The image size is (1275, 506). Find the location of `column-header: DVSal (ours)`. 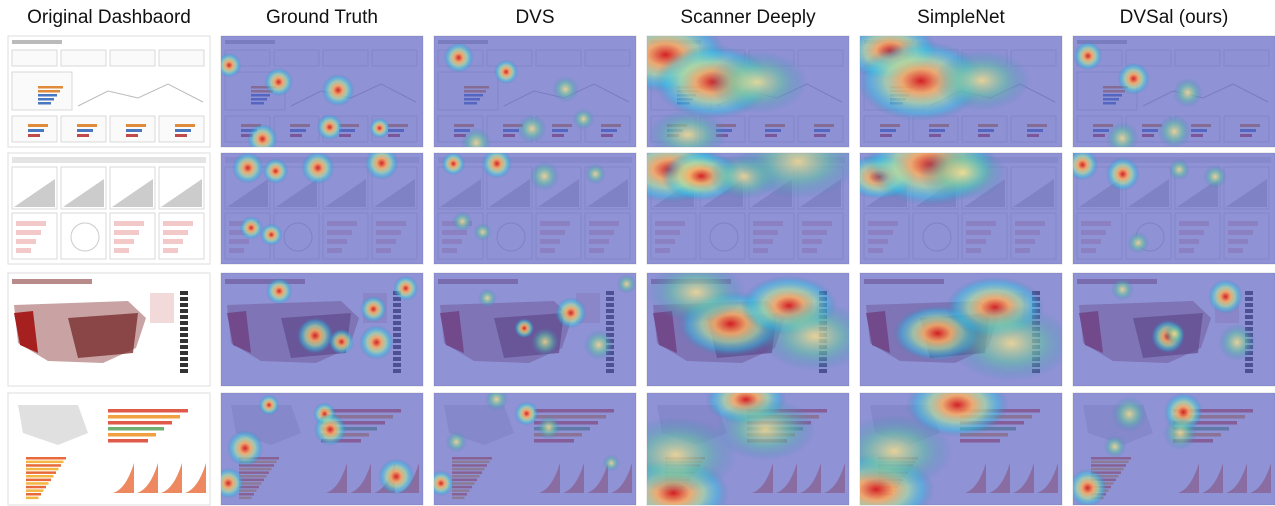

column-header: DVSal (ours) is located at coordinates (1174, 17).